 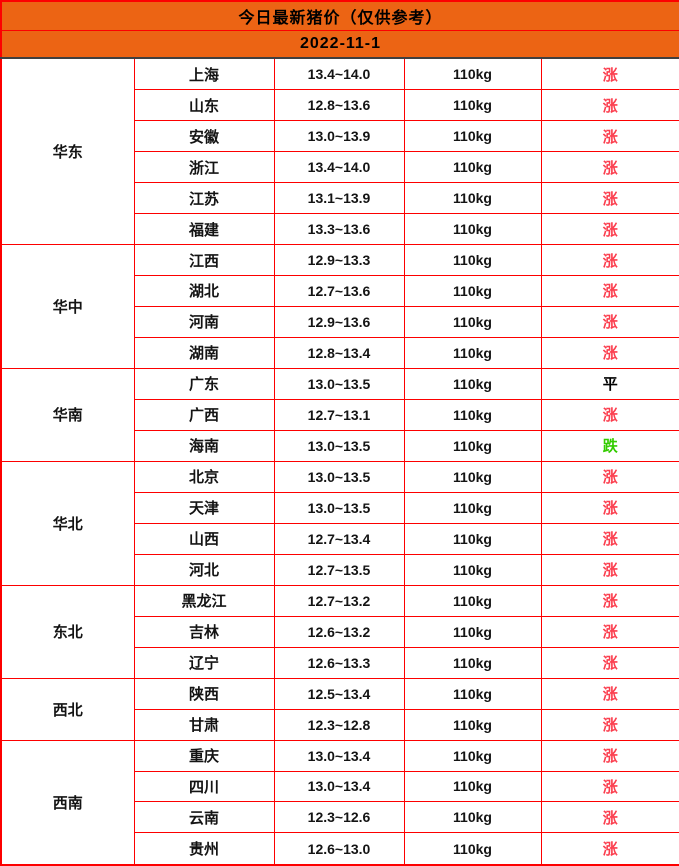 I want to click on table-row: 海南 13.0~13.5 110kg 跌, so click(x=340, y=445).